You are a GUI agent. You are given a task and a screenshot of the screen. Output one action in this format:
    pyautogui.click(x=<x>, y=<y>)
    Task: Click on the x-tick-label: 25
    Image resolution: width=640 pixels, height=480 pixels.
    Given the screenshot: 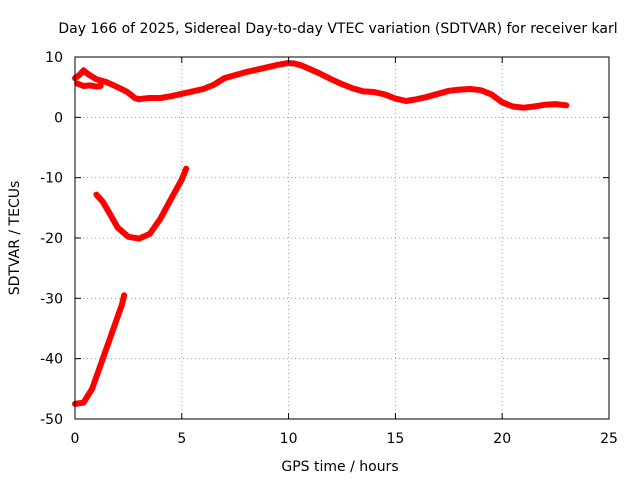 What is the action you would take?
    pyautogui.click(x=609, y=439)
    